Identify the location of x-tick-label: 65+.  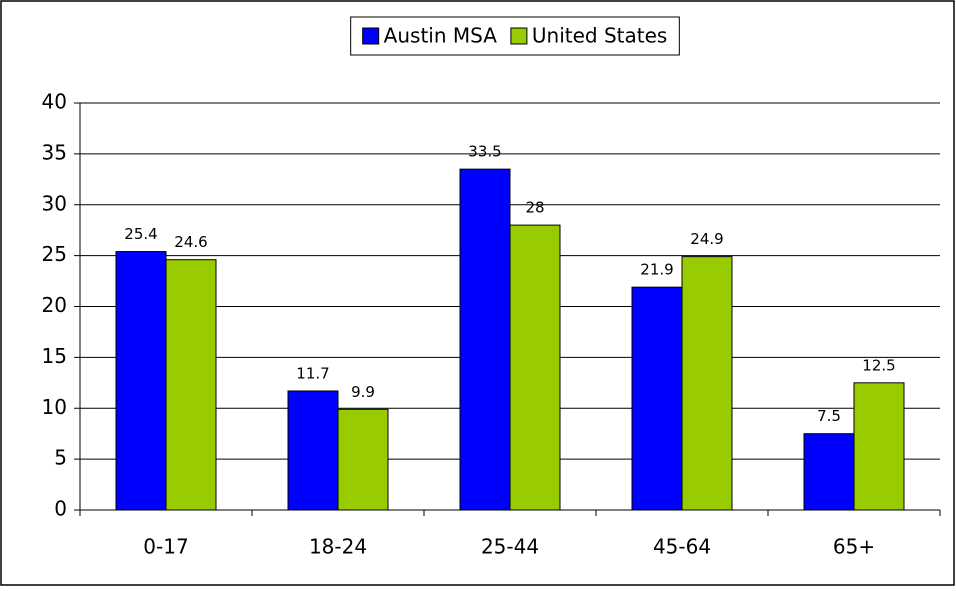
(854, 547).